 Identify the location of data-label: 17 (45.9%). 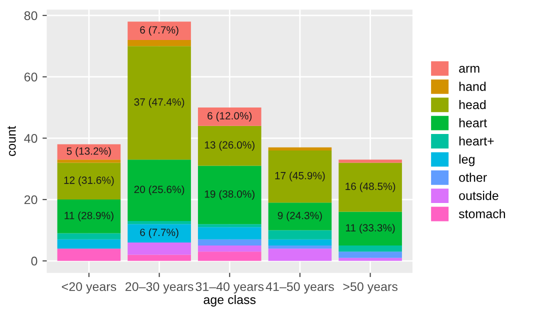
(300, 177).